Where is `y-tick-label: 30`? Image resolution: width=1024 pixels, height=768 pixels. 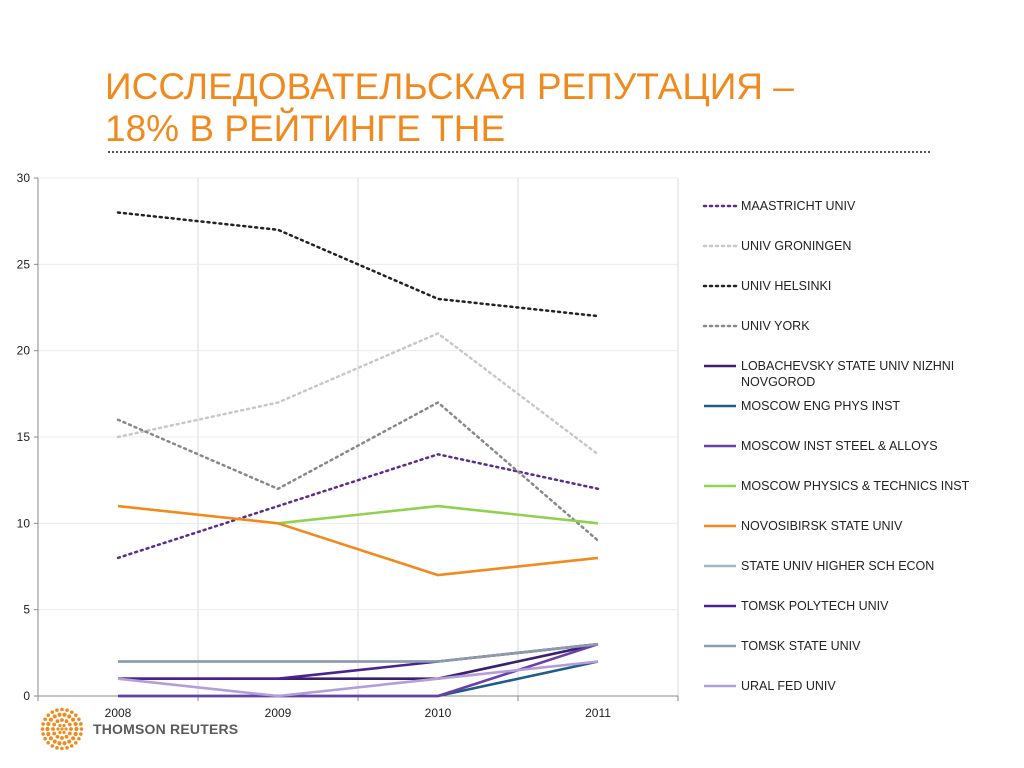
y-tick-label: 30 is located at coordinates (24, 178).